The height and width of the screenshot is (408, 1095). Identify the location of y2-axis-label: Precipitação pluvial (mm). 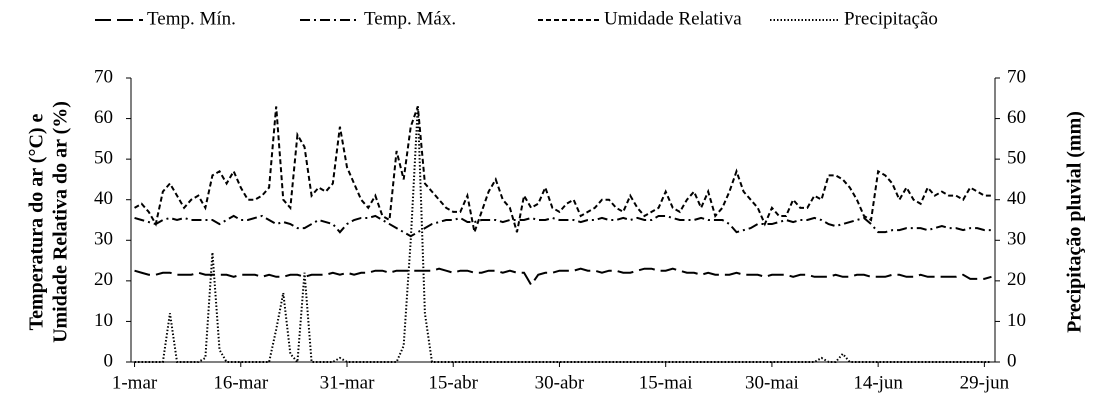
(1075, 222).